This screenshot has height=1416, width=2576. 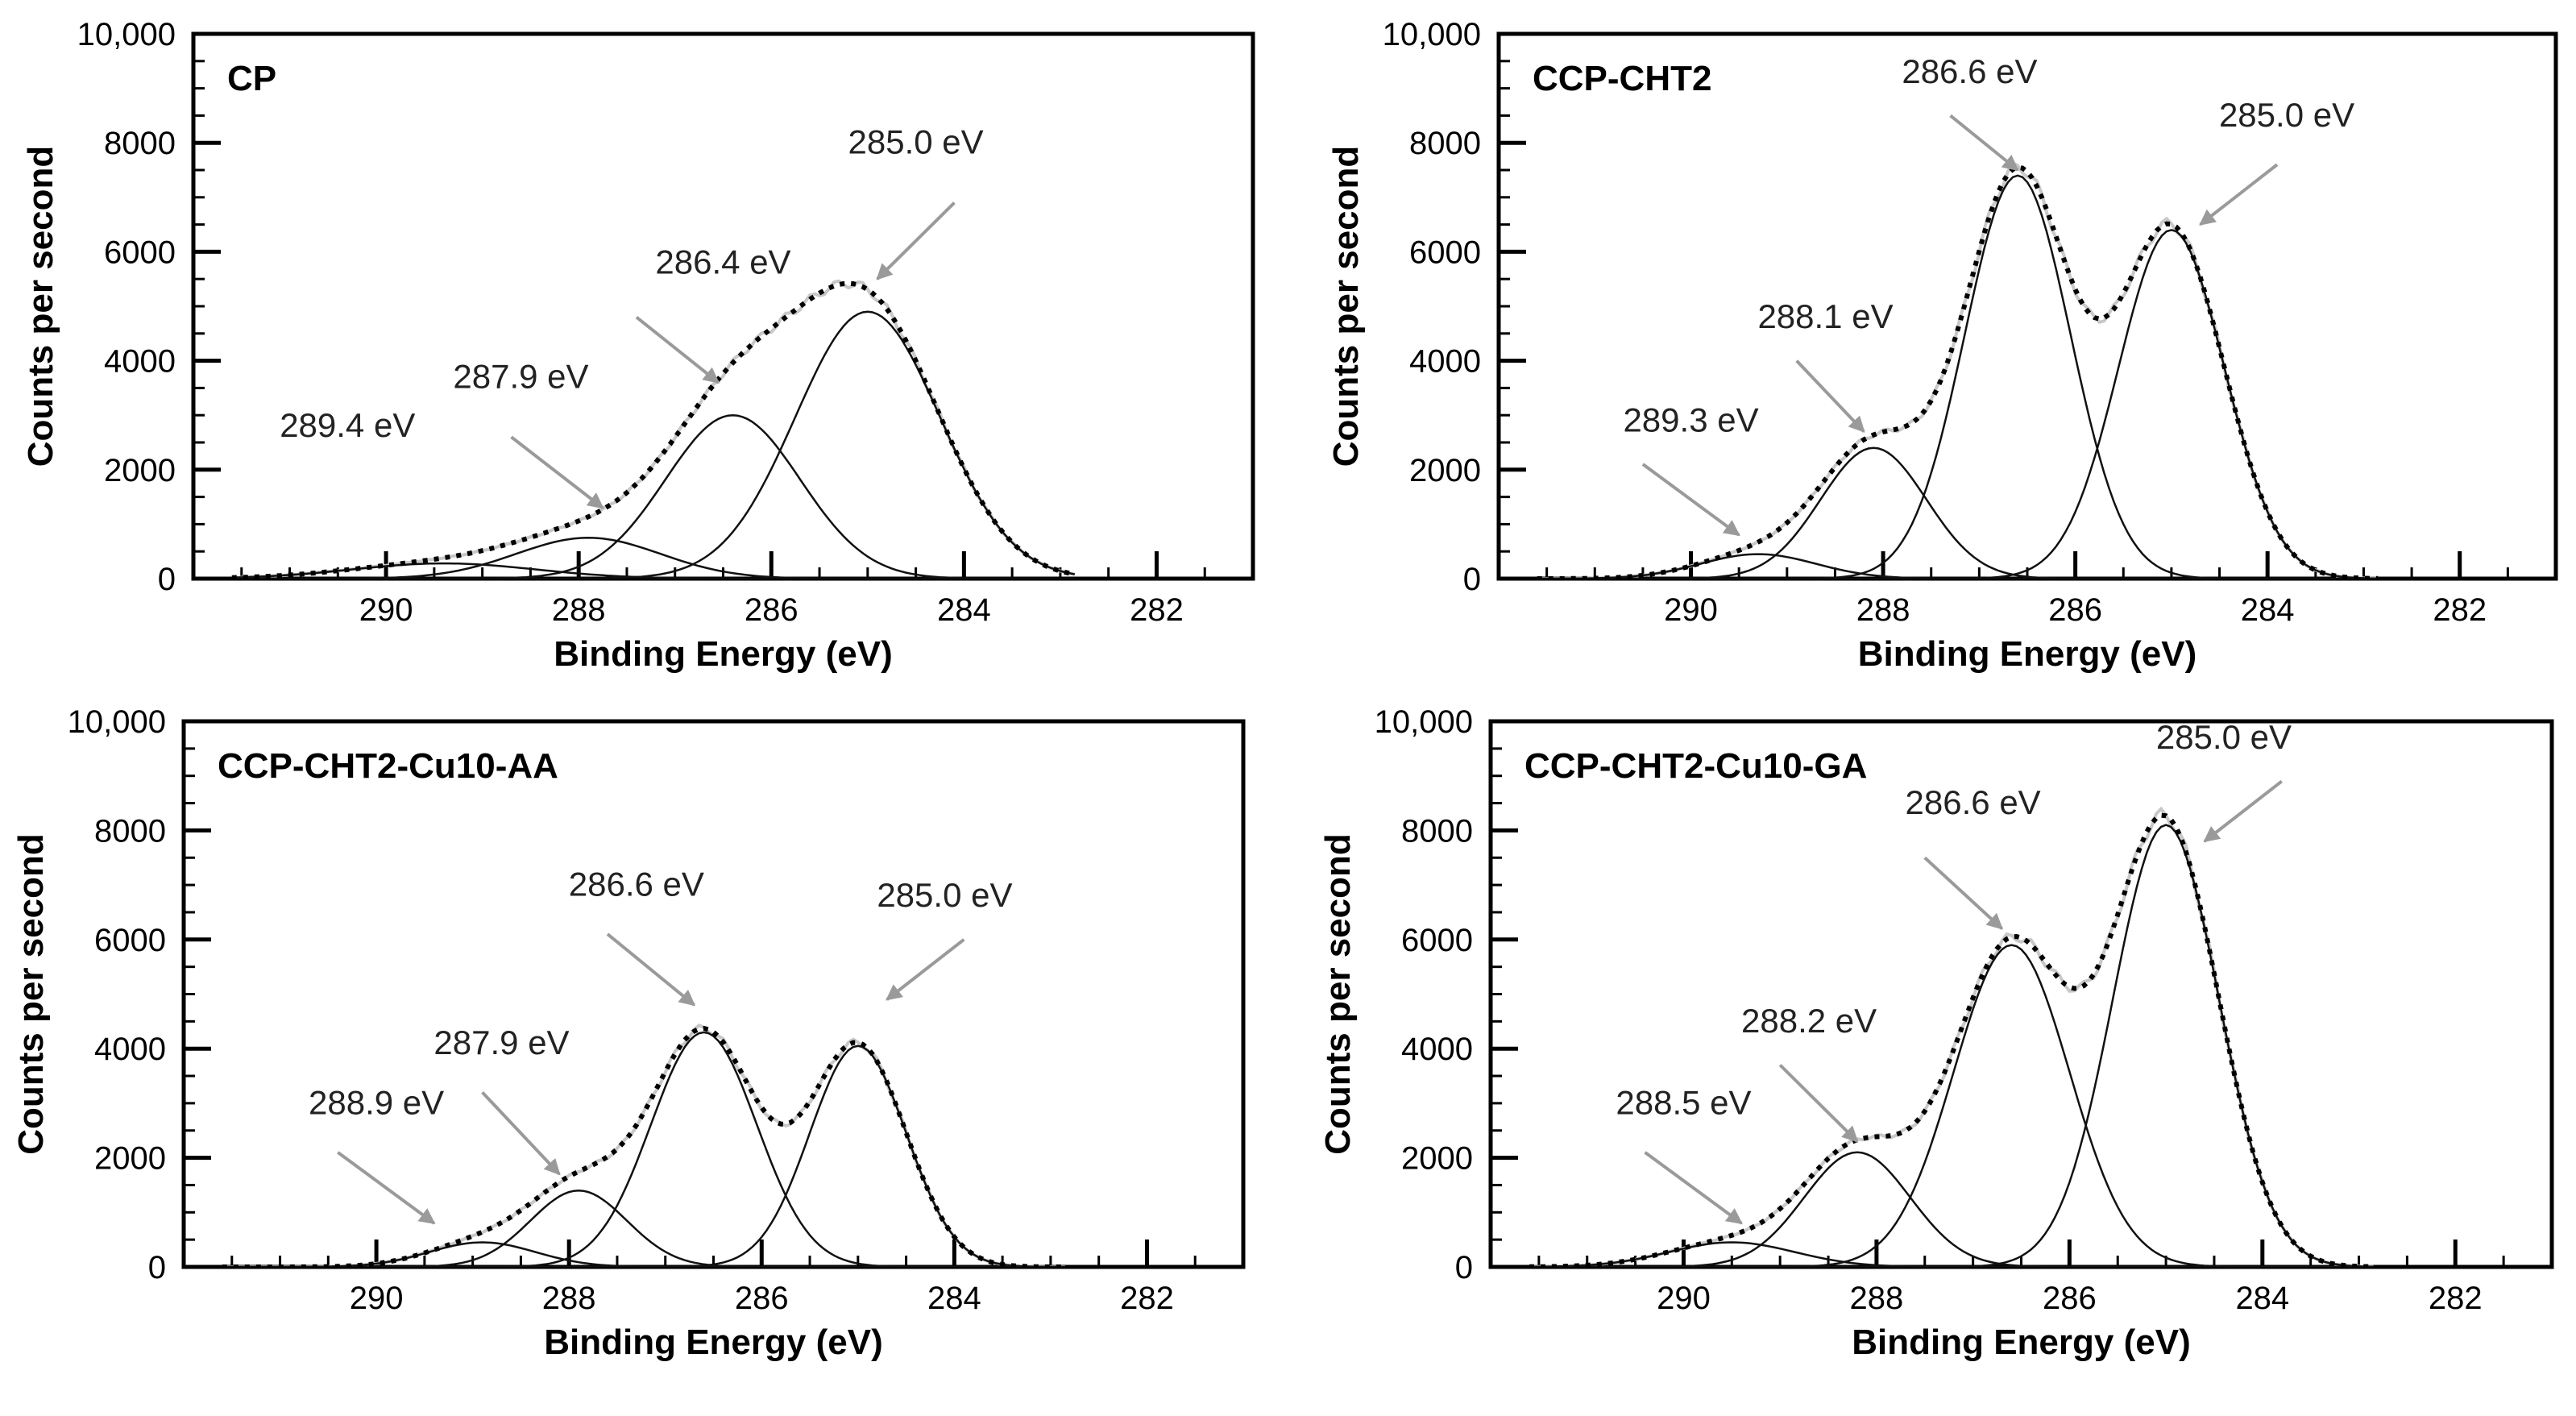 What do you see at coordinates (1690, 419) in the screenshot?
I see `peak-annotation-label: 289.3 eV` at bounding box center [1690, 419].